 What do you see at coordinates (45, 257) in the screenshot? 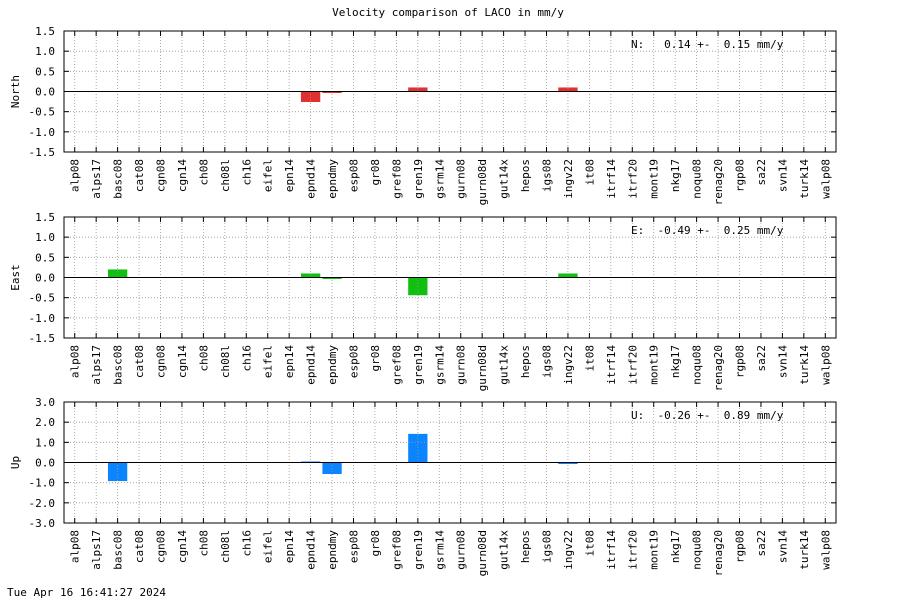
I see `ytick-label: 0.5` at bounding box center [45, 257].